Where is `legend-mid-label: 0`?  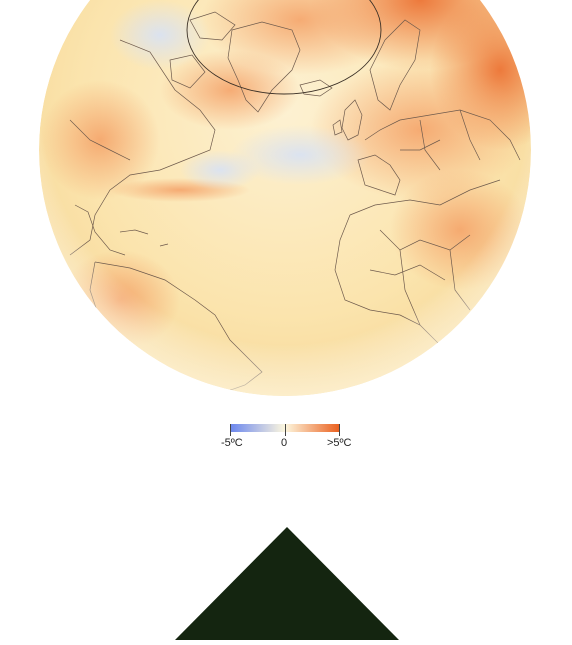
legend-mid-label: 0 is located at coordinates (284, 443).